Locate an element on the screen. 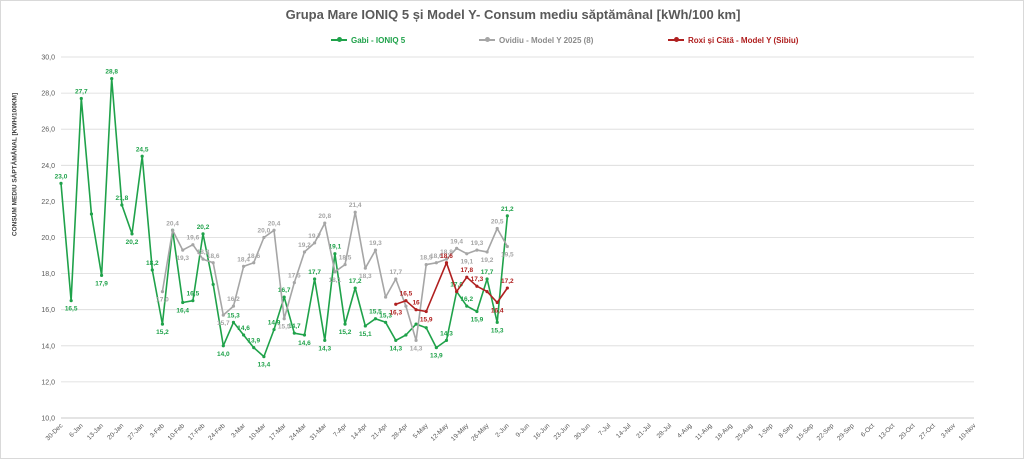 This screenshot has width=1024, height=460. data-label: 28,8 is located at coordinates (111, 72).